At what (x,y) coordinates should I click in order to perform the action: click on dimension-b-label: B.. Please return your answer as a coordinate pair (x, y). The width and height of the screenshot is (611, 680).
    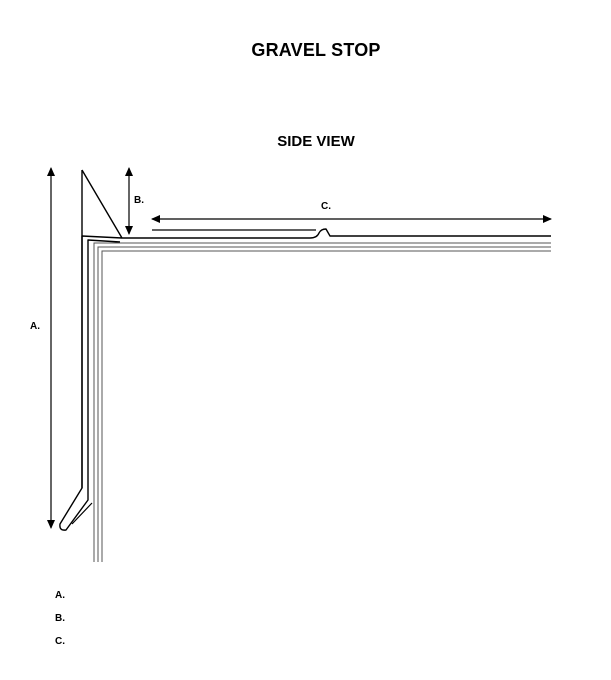
    Looking at the image, I should click on (139, 200).